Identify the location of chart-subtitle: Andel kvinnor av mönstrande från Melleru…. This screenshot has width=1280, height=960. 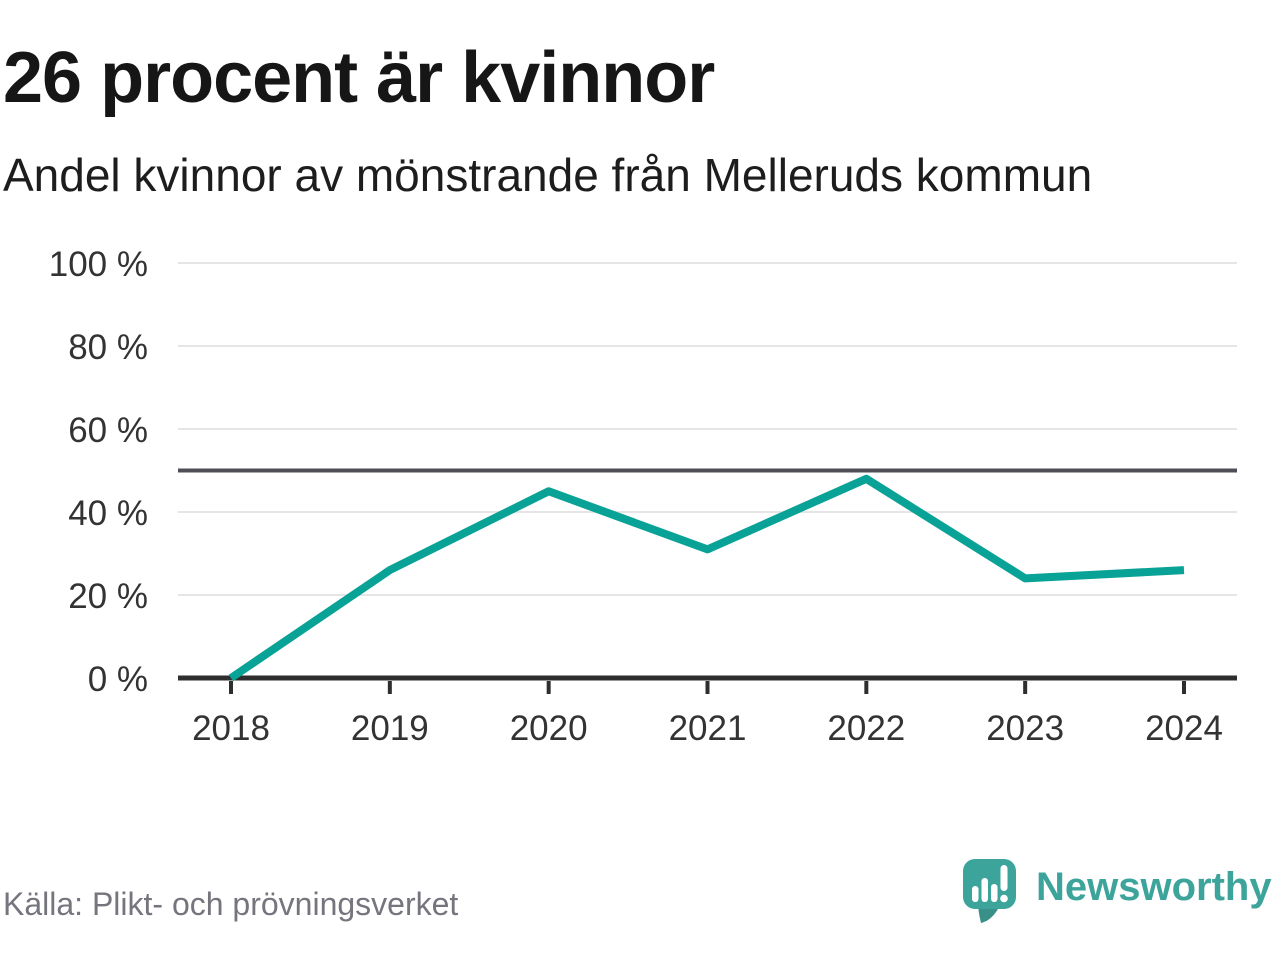
(548, 175).